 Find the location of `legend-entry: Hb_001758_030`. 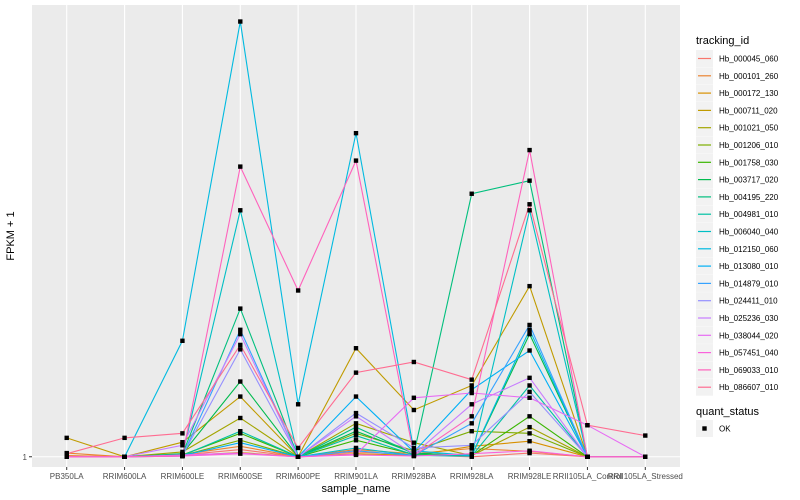

legend-entry: Hb_001758_030 is located at coordinates (737, 162).